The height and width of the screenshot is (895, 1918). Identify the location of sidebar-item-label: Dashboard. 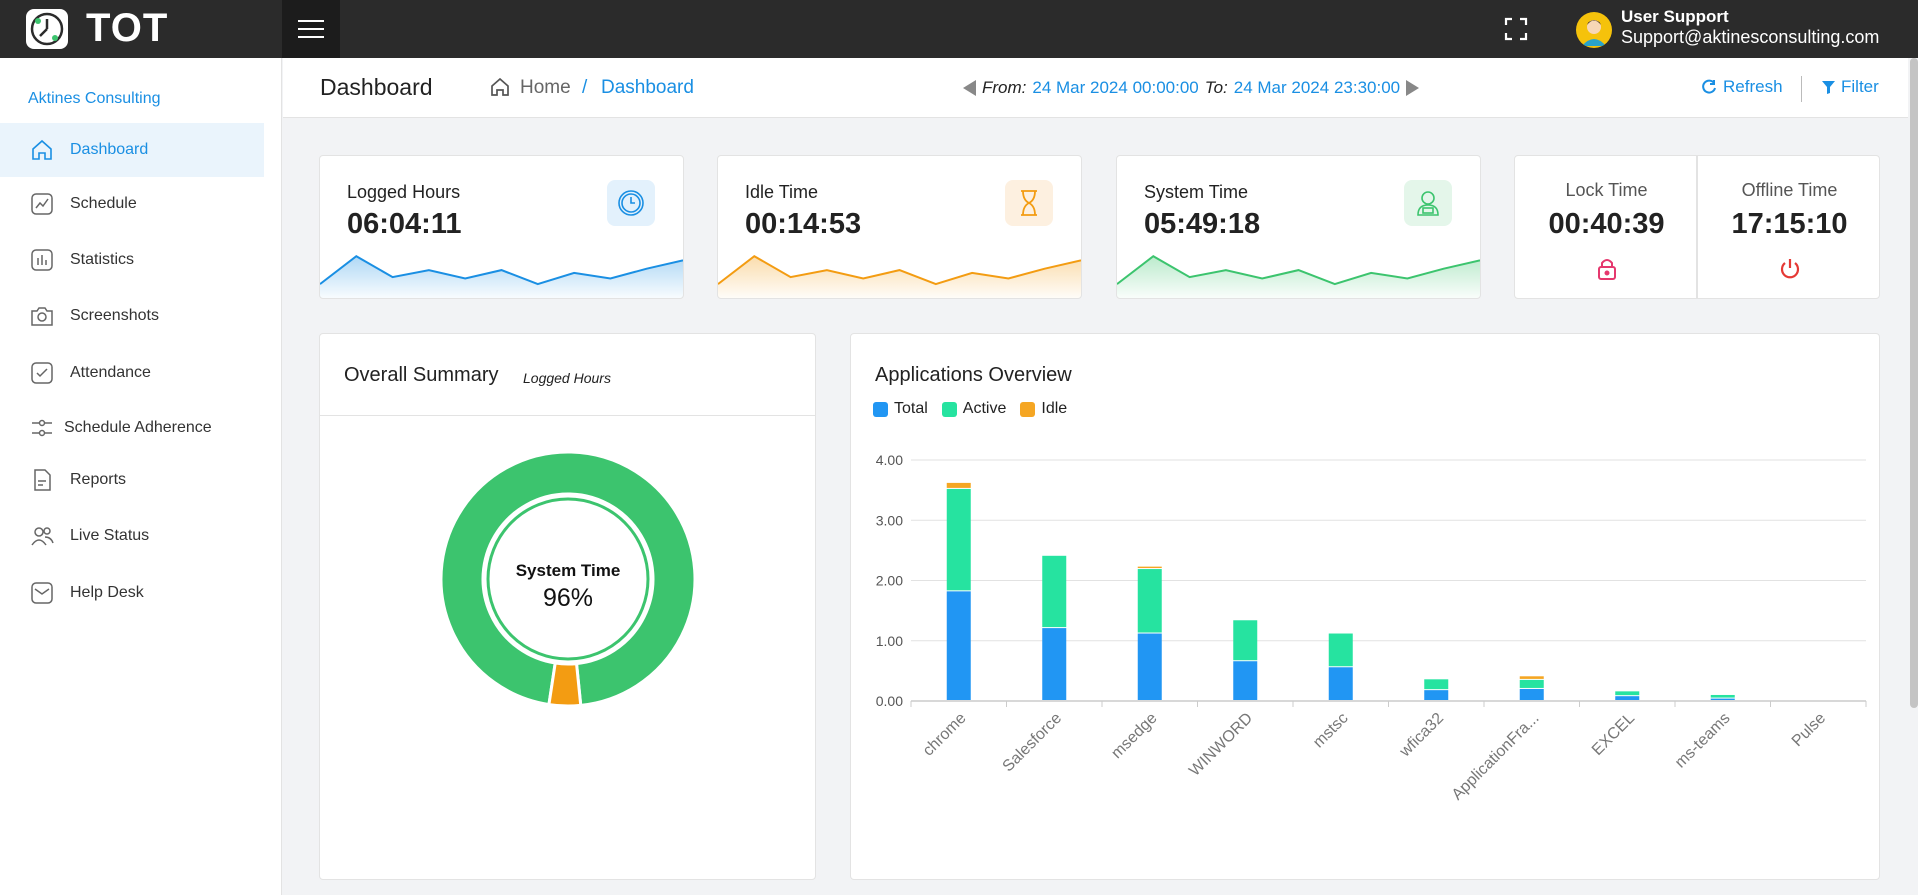
(109, 149).